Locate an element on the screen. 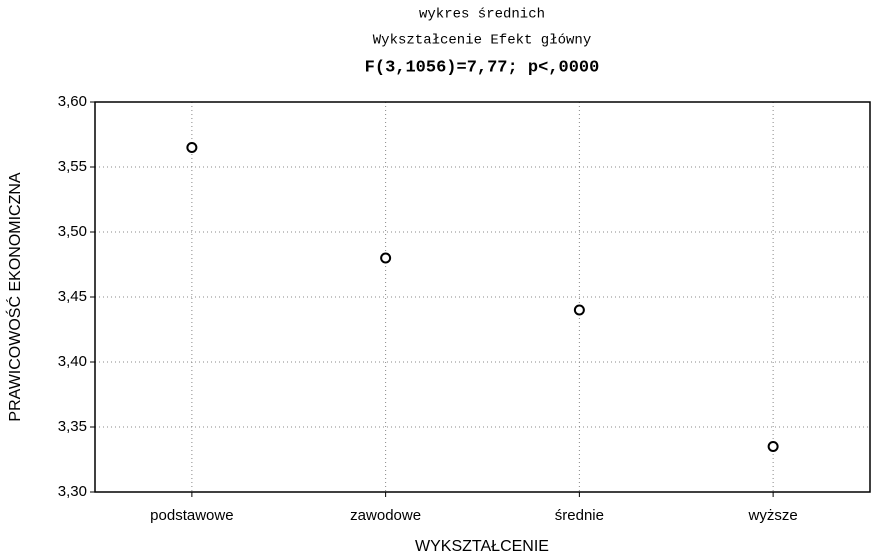 The height and width of the screenshot is (557, 884). chart-annotation: F(3,1056)=7,77; p<,0000 is located at coordinates (482, 67).